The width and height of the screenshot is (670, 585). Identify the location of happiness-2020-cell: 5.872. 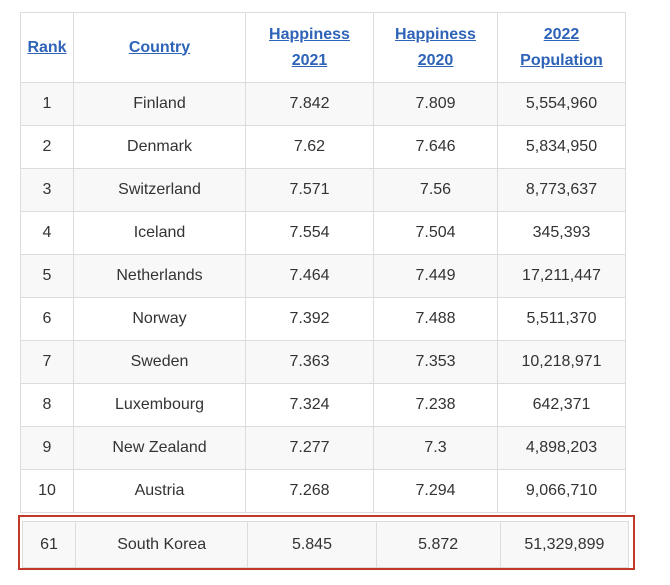
(438, 544).